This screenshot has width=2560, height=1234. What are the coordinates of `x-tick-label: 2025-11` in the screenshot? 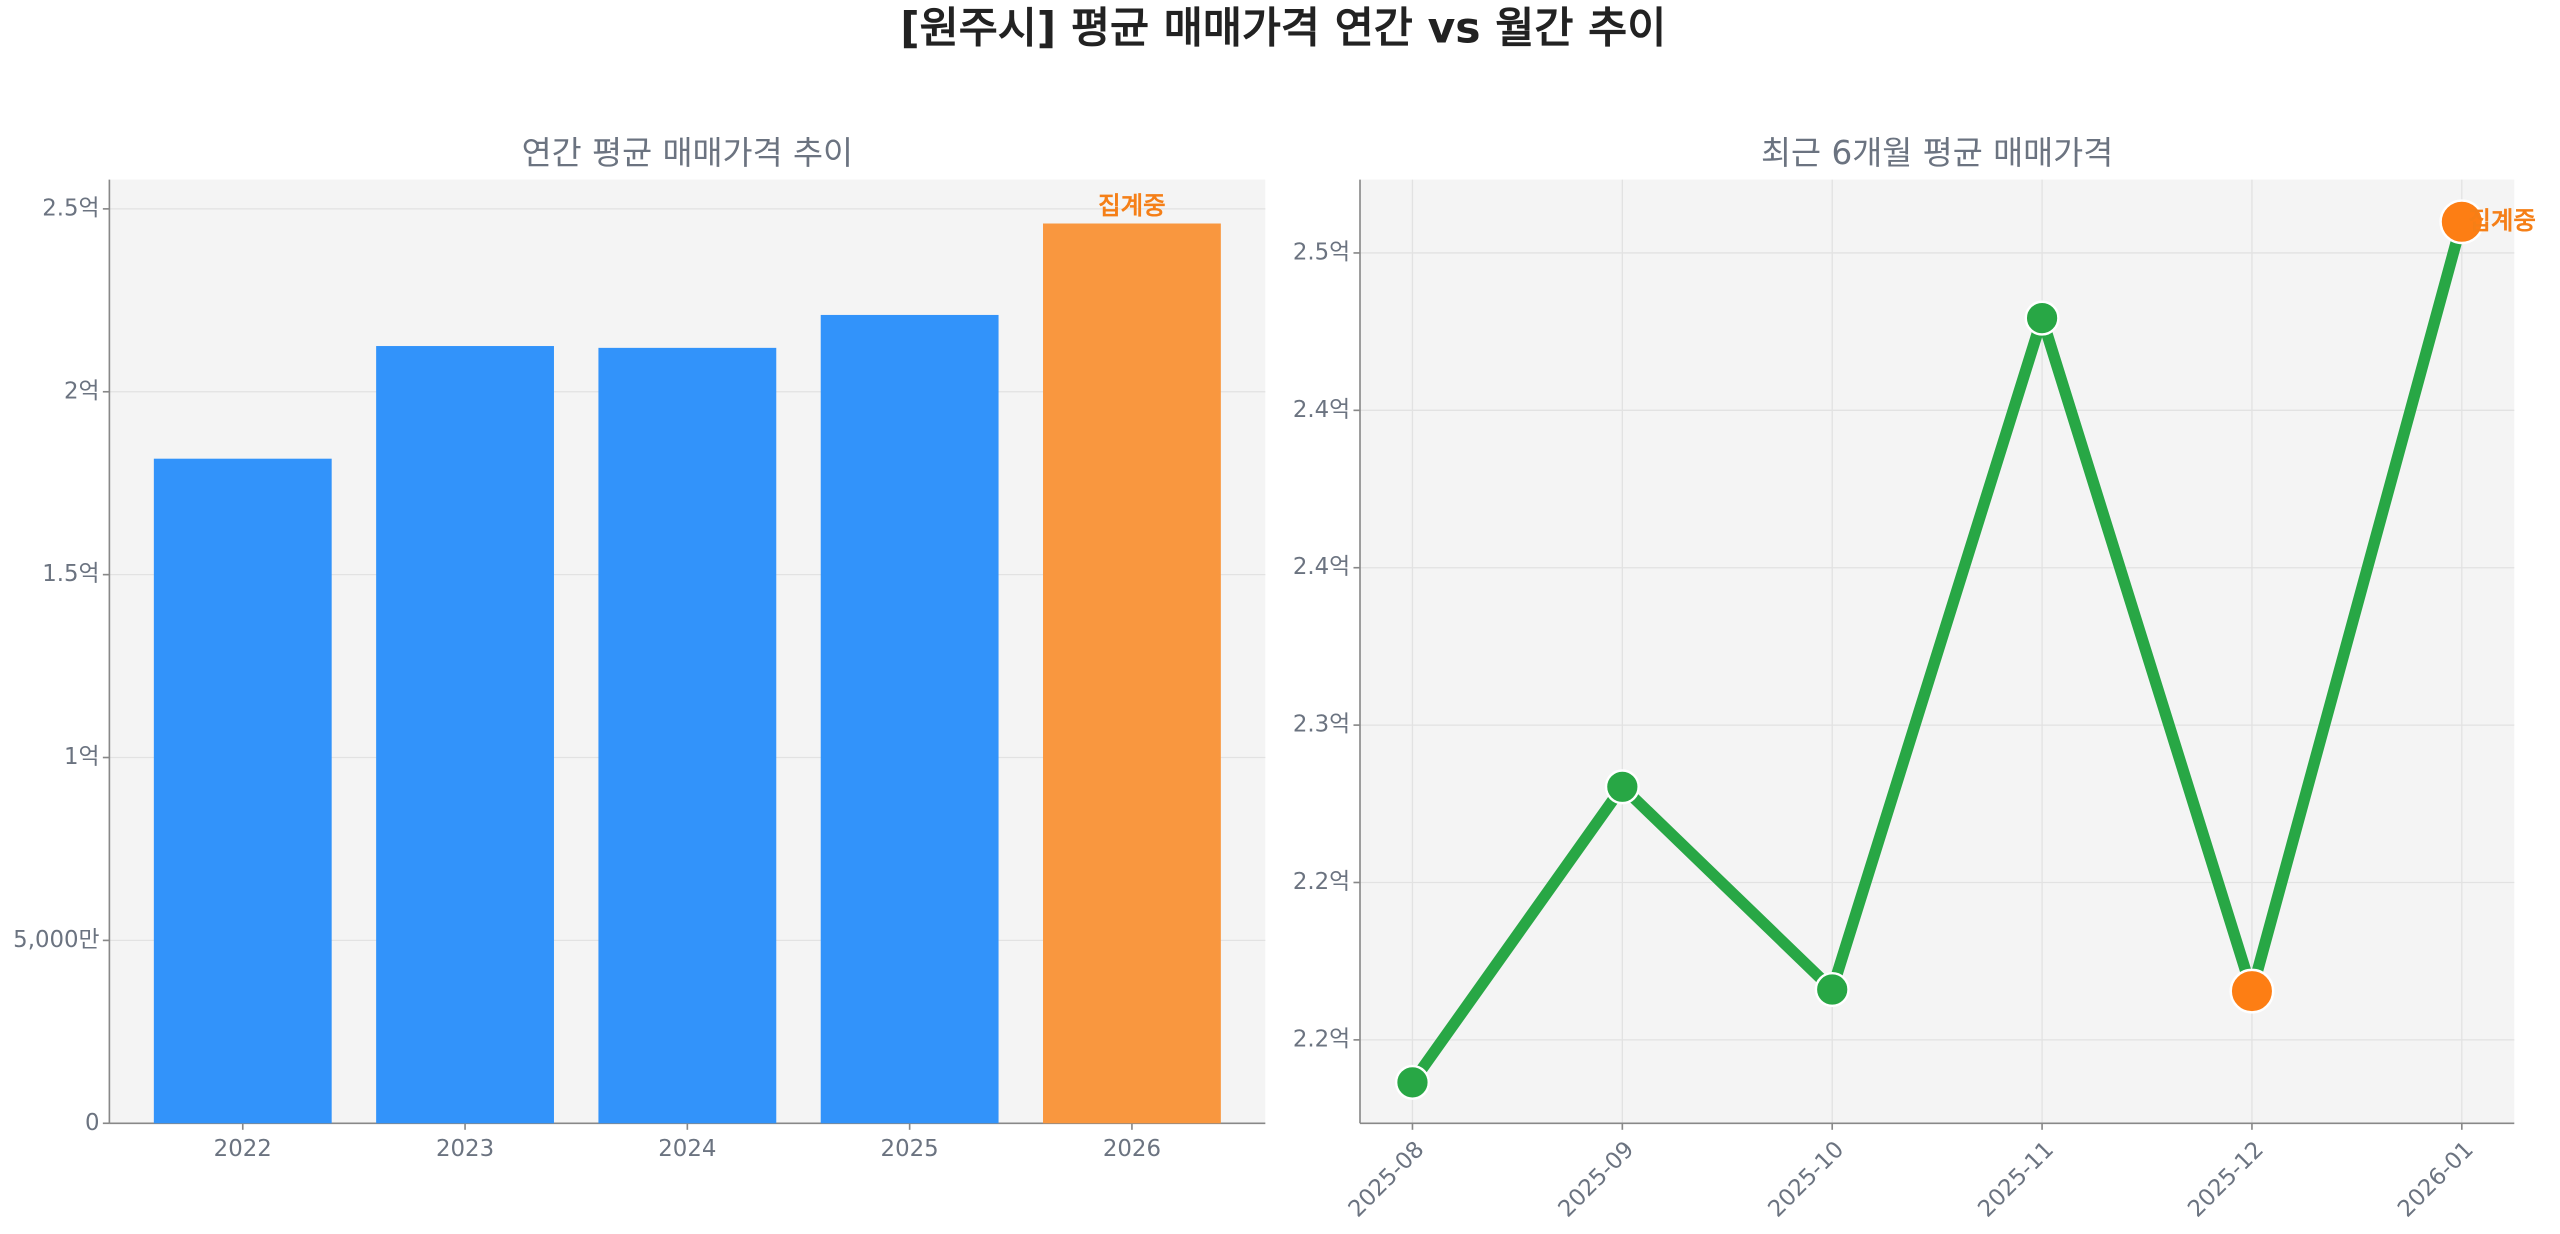 It's located at (2016, 1180).